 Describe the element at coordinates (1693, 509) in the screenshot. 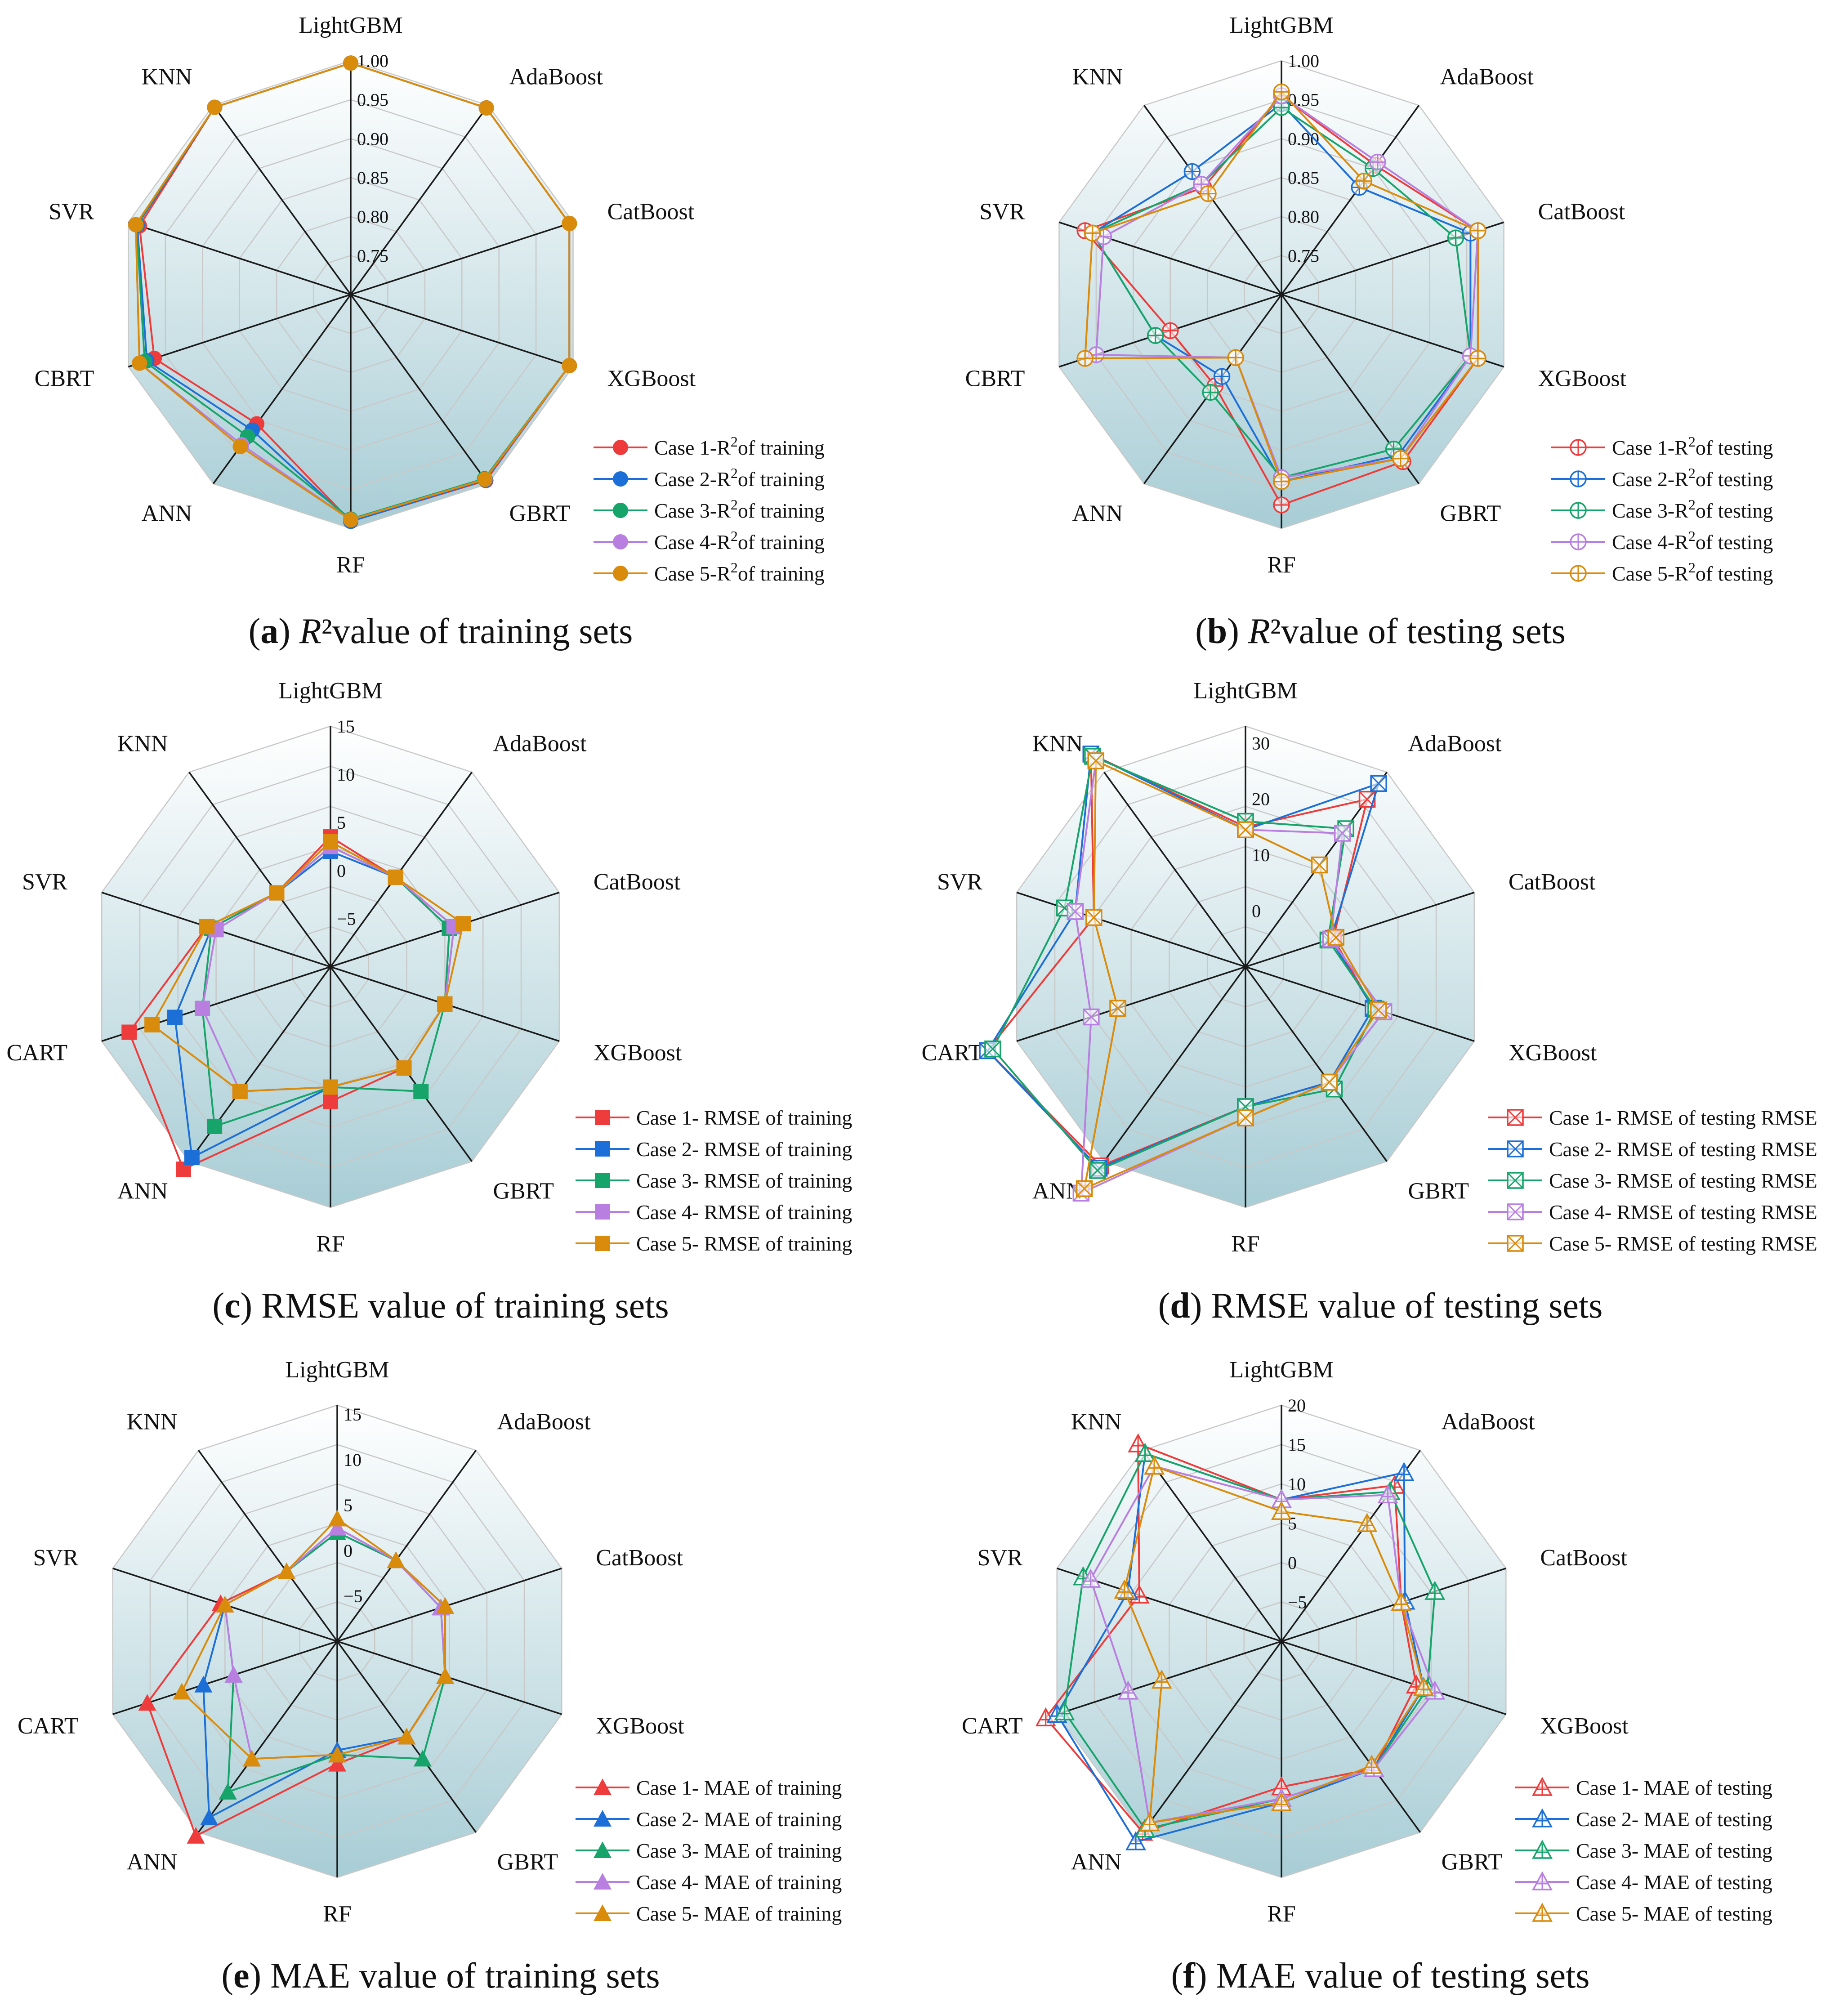

I see `legend-label: Case 3-R2of testing` at that location.